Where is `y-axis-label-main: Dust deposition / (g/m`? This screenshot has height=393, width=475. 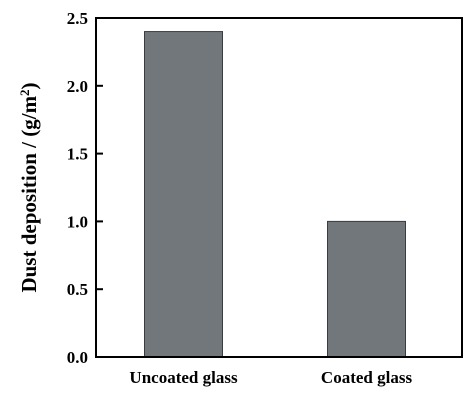
y-axis-label-main: Dust deposition / (g/m is located at coordinates (29, 193).